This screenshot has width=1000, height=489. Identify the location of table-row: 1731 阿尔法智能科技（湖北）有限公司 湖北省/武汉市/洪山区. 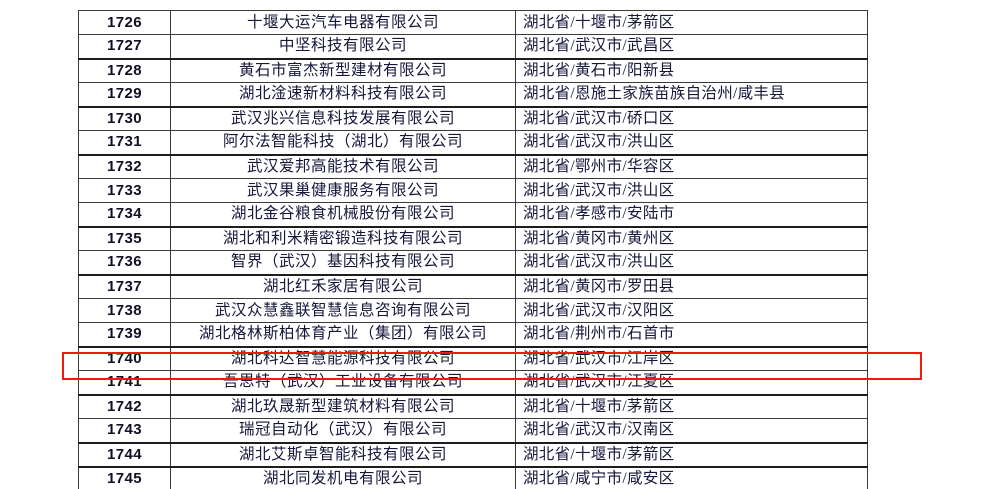
(473, 142).